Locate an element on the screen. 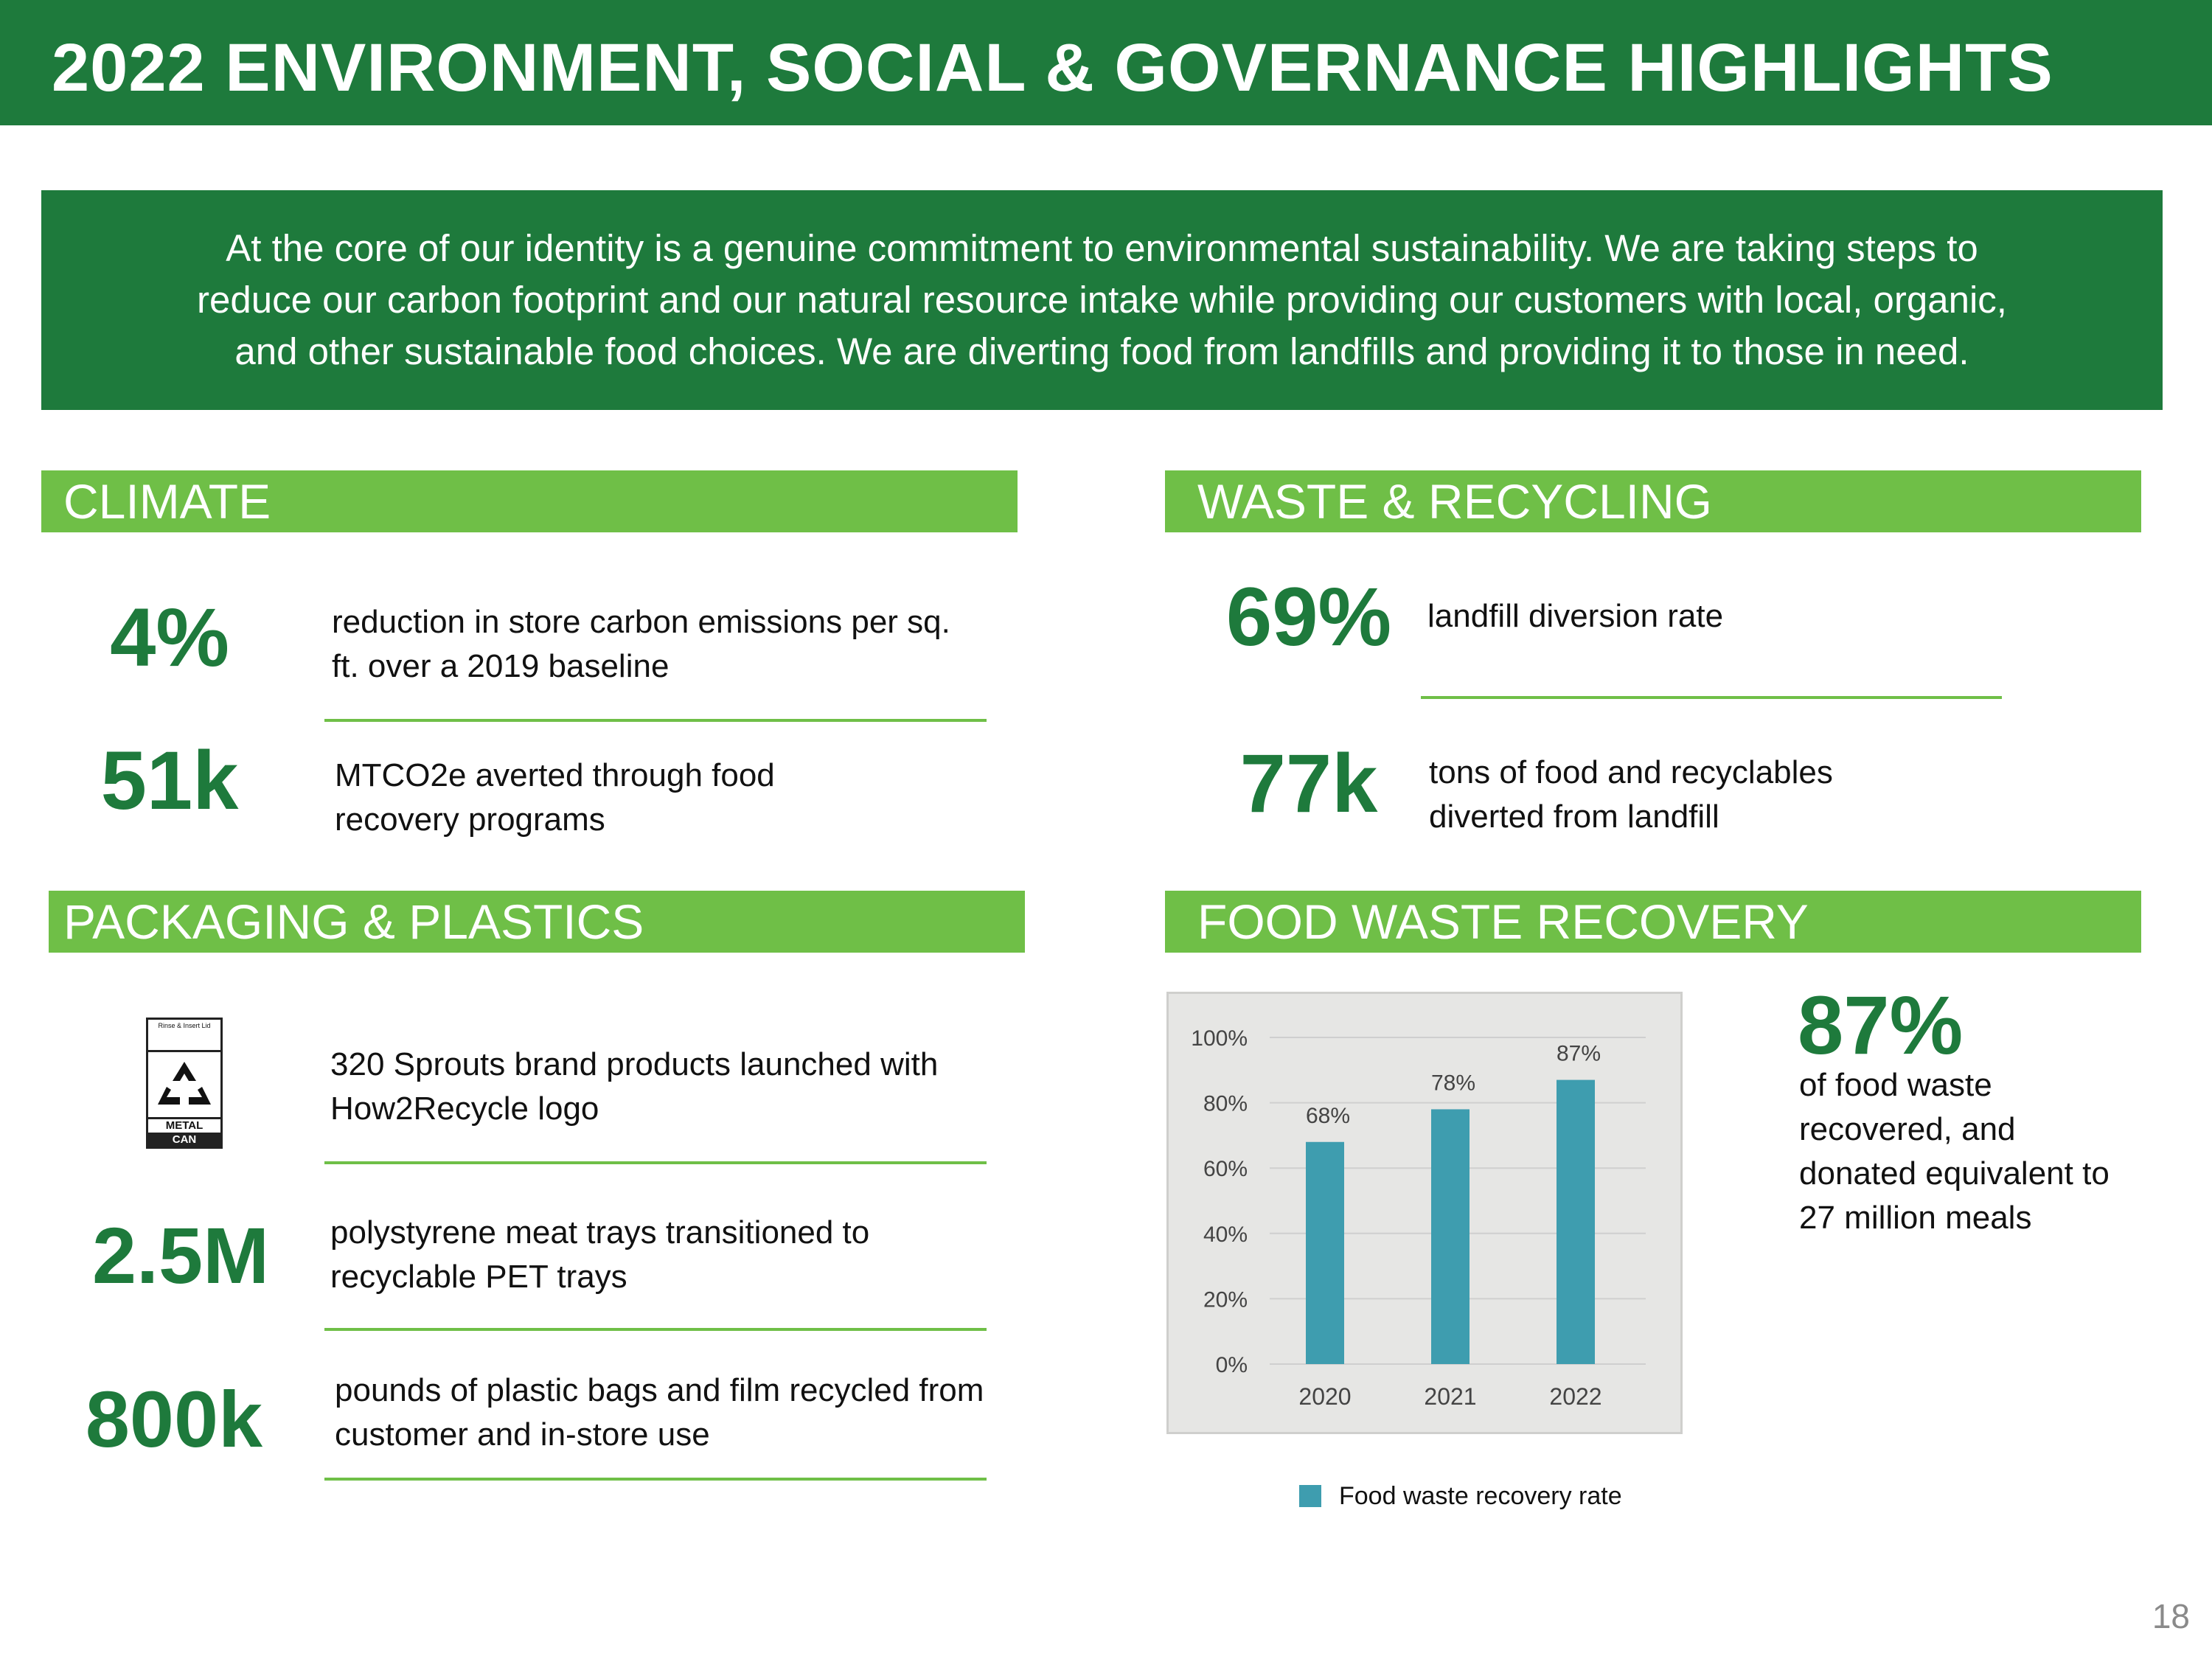 The image size is (2212, 1659). recycle-icon-wrap is located at coordinates (184, 1084).